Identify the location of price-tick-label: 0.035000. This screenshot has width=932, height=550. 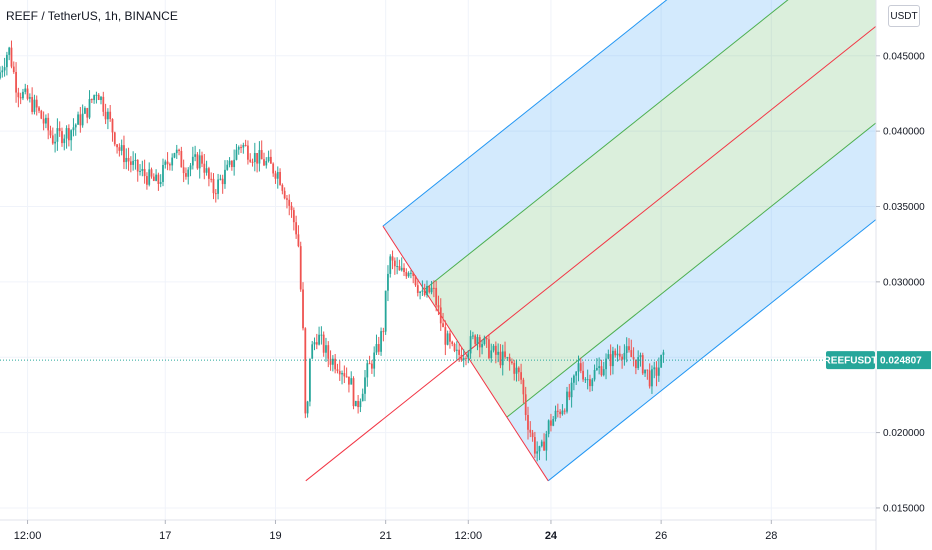
(904, 207).